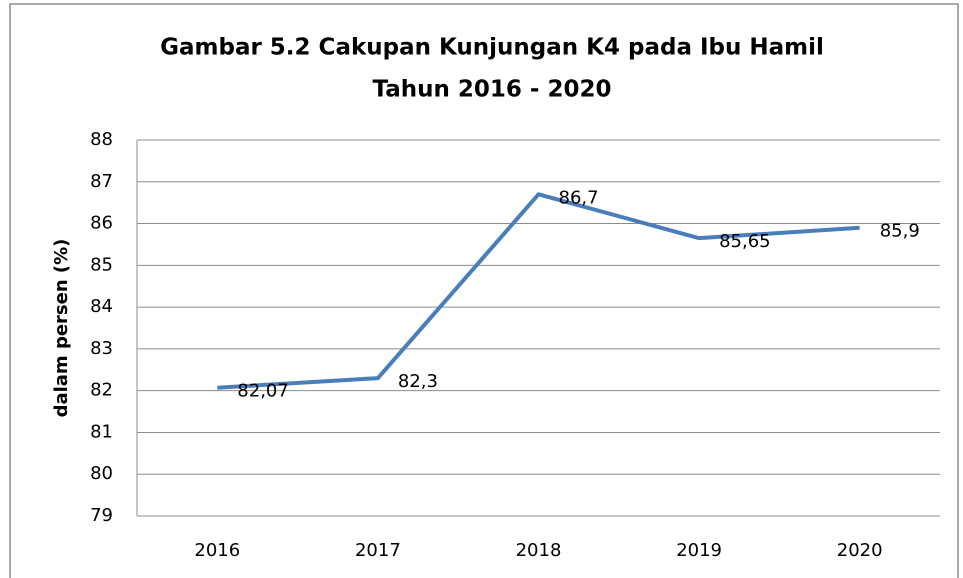 This screenshot has height=578, width=963. Describe the element at coordinates (217, 550) in the screenshot. I see `x-tick-label: 2016` at that location.